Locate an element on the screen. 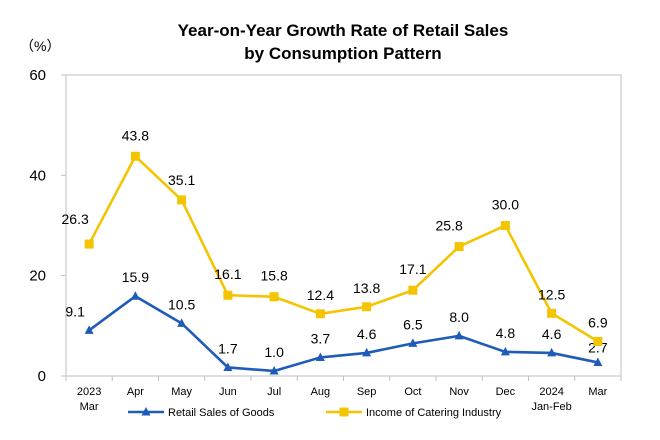  x-tick-label: Sep is located at coordinates (367, 392).